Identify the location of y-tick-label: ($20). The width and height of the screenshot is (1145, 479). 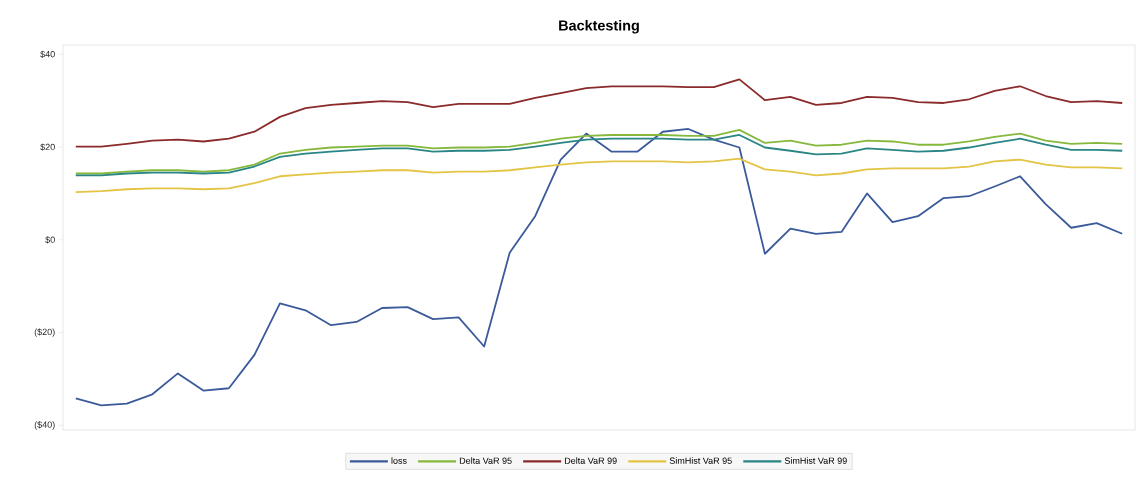
(44, 332).